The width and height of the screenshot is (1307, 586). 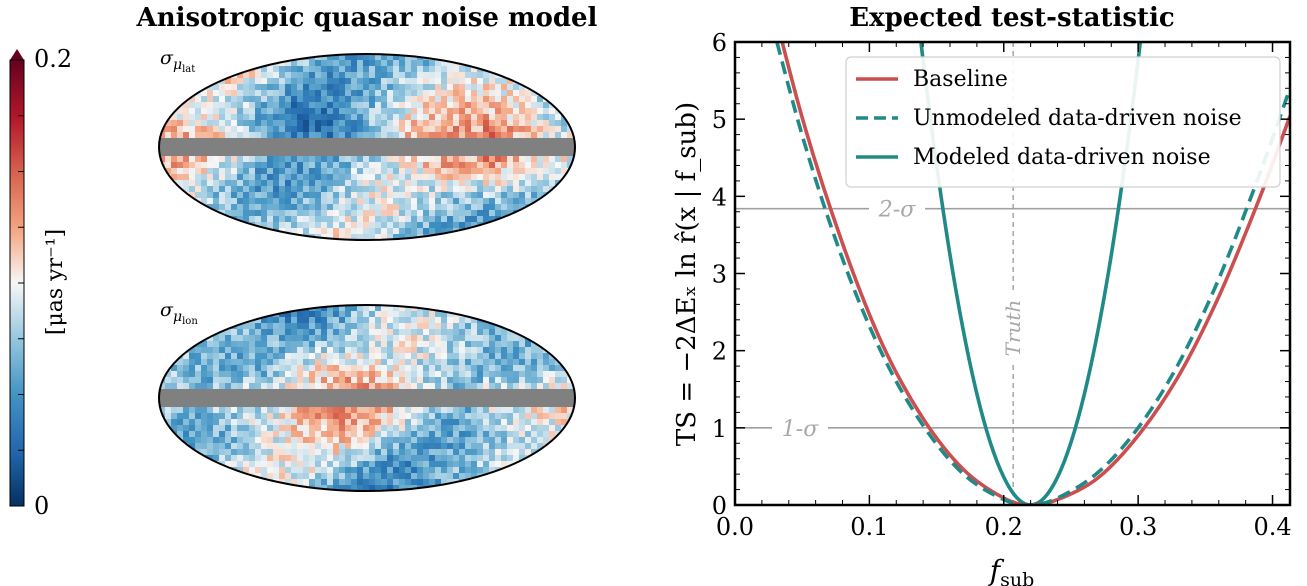 What do you see at coordinates (719, 43) in the screenshot?
I see `y-tick-label: 6` at bounding box center [719, 43].